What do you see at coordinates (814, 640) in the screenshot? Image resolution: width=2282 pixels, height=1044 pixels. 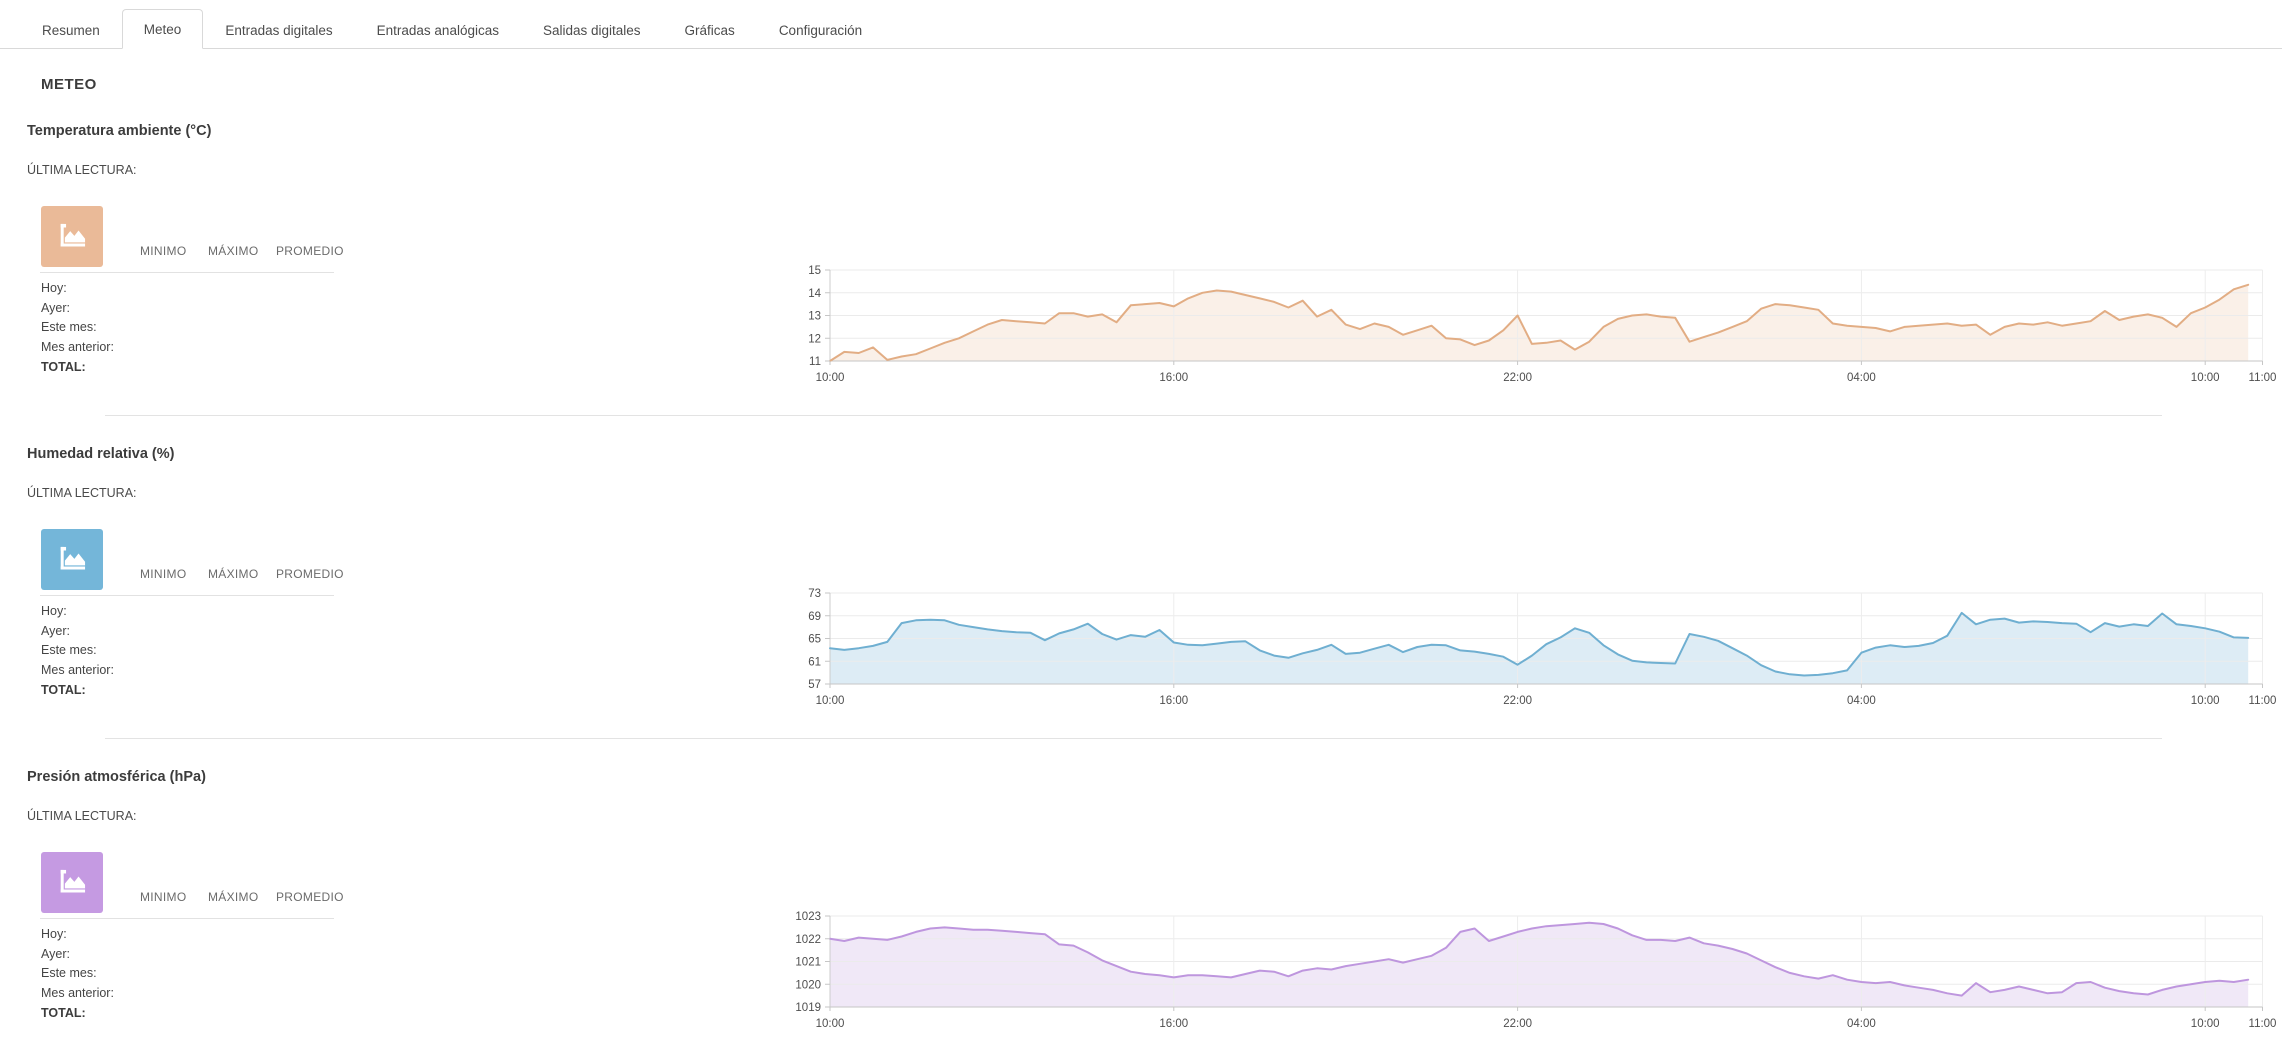 I see `svg-text: 65` at bounding box center [814, 640].